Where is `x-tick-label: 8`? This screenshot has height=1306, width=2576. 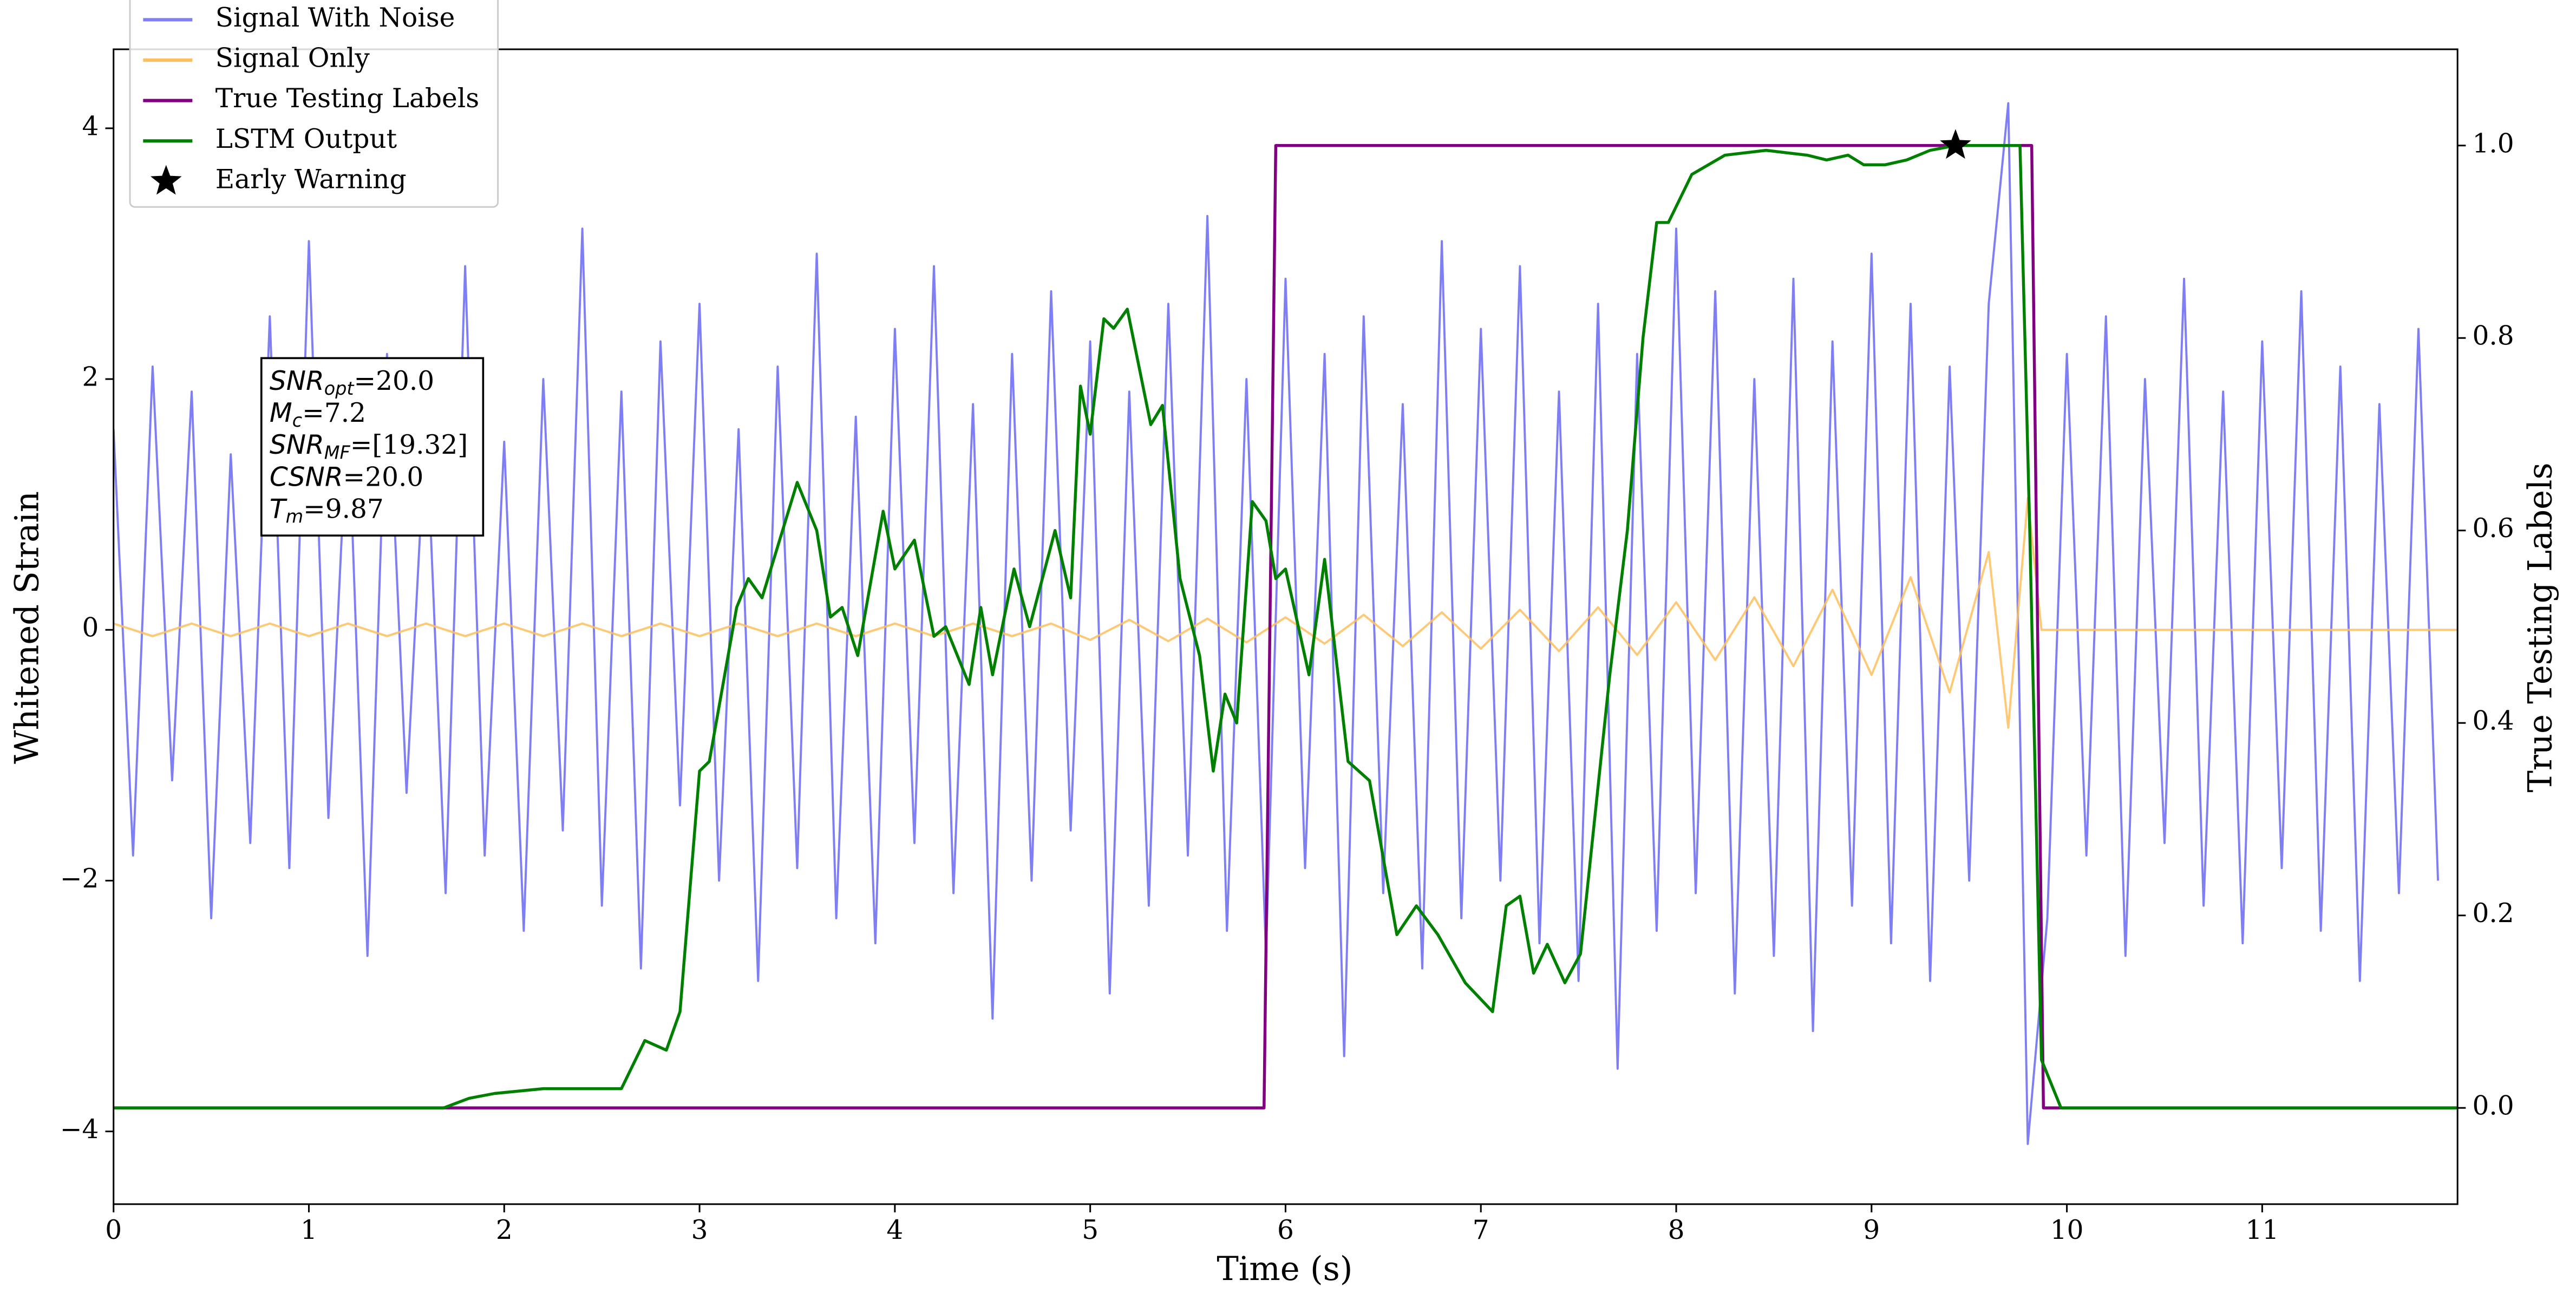
x-tick-label: 8 is located at coordinates (1676, 1230).